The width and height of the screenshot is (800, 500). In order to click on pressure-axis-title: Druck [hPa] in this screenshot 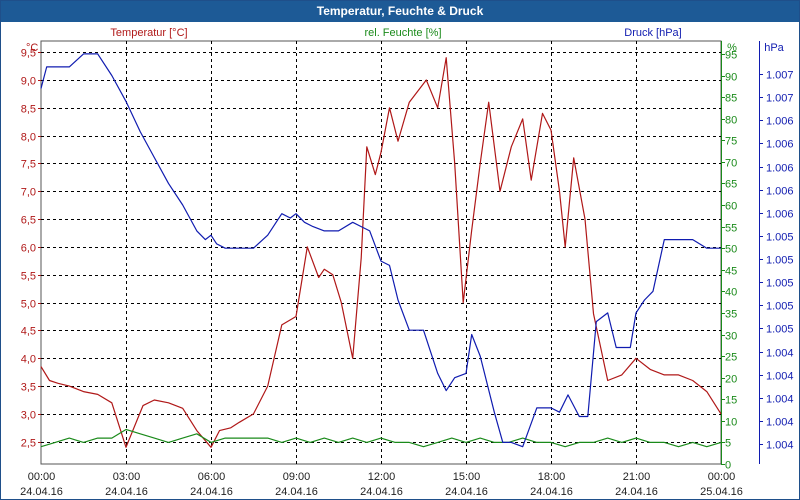, I will do `click(652, 33)`.